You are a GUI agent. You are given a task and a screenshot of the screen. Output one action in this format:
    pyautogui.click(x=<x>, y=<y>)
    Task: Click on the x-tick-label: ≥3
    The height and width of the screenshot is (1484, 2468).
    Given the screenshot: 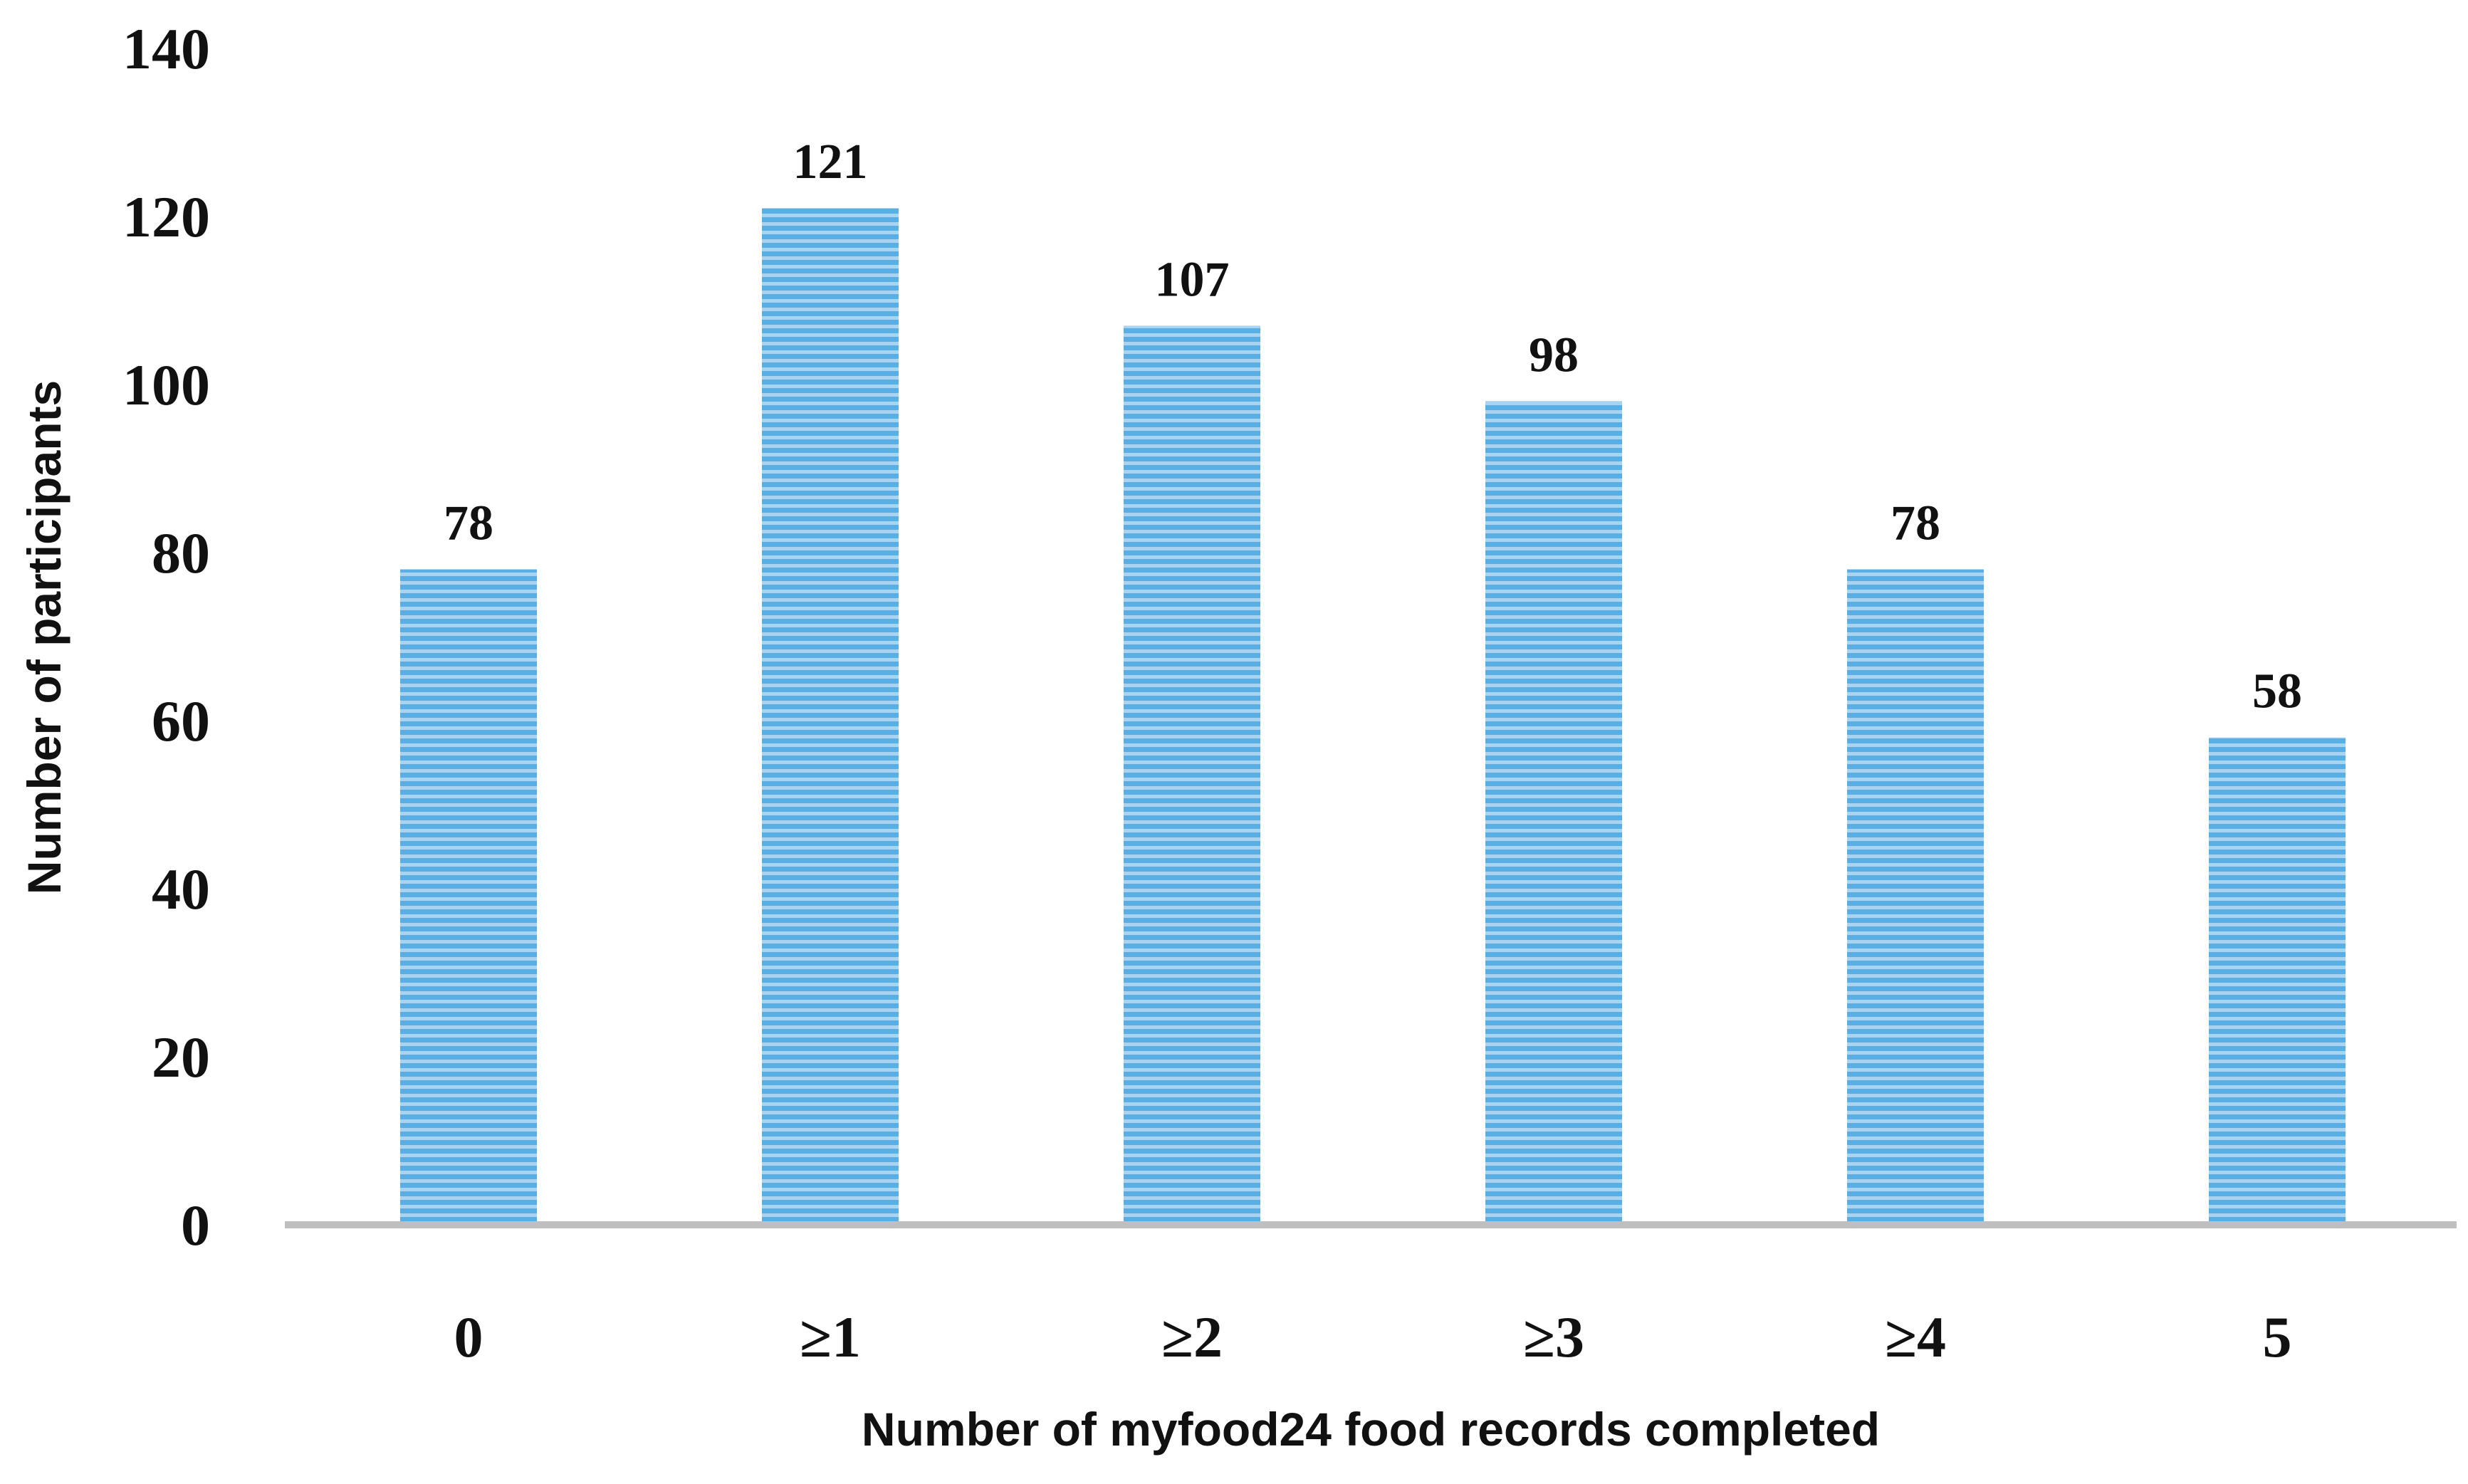 What is the action you would take?
    pyautogui.click(x=1553, y=1337)
    